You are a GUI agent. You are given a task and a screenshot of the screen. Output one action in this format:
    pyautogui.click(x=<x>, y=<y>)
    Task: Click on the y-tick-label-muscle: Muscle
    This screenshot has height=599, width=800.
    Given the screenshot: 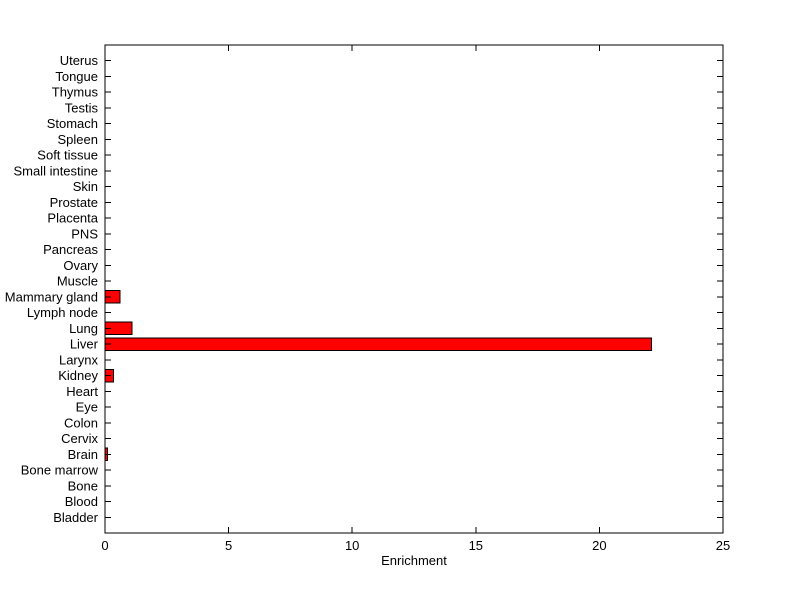 What is the action you would take?
    pyautogui.click(x=77, y=281)
    